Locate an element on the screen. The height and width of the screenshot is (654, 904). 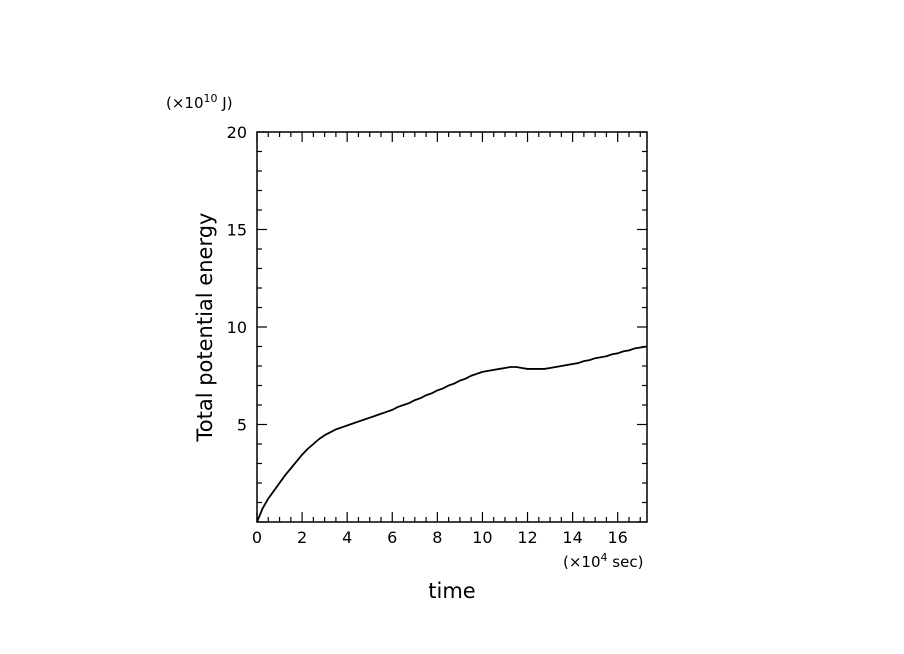
y-unit-prefix: (×10 is located at coordinates (185, 103).